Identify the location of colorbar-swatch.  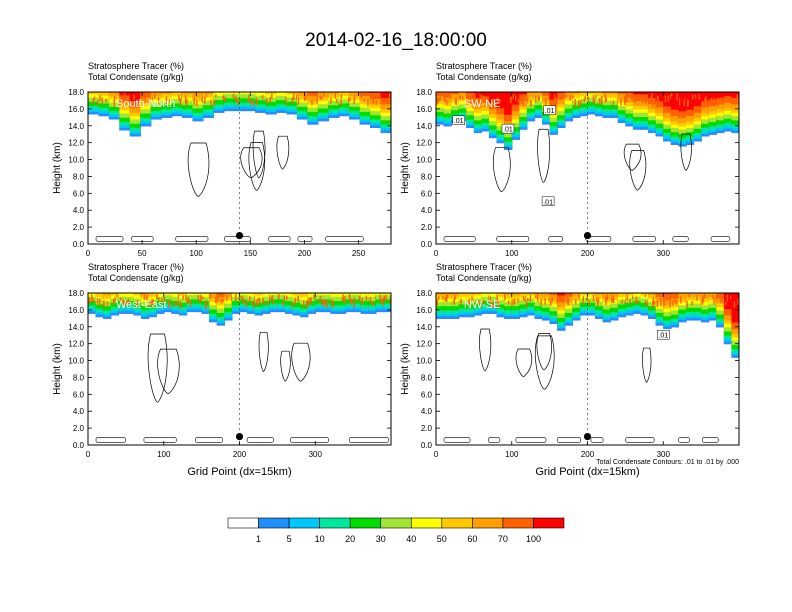
(365, 523).